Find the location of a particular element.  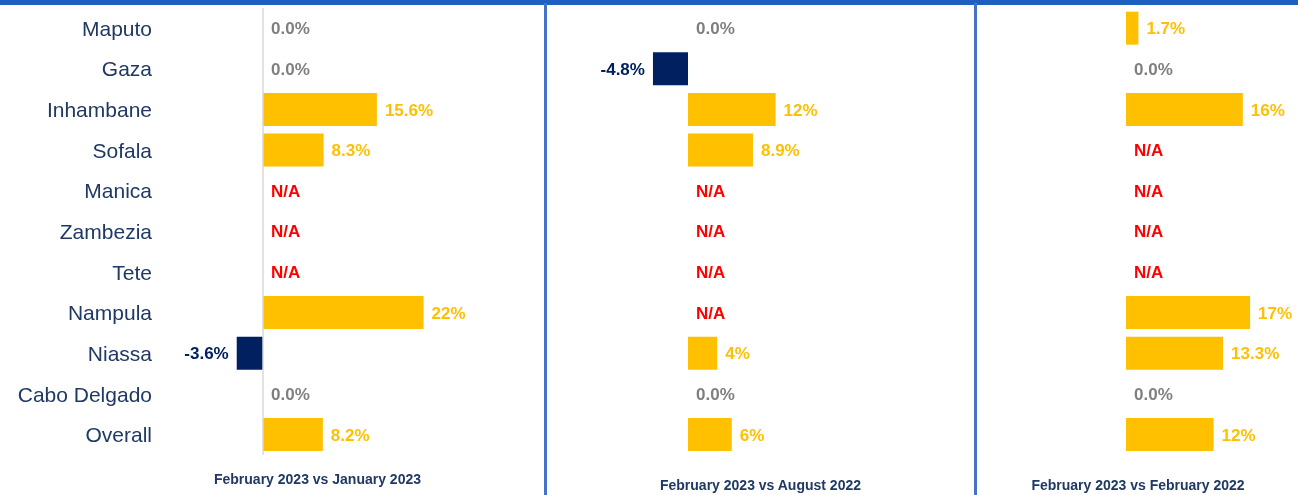

y-tick-label: Manica is located at coordinates (118, 191).